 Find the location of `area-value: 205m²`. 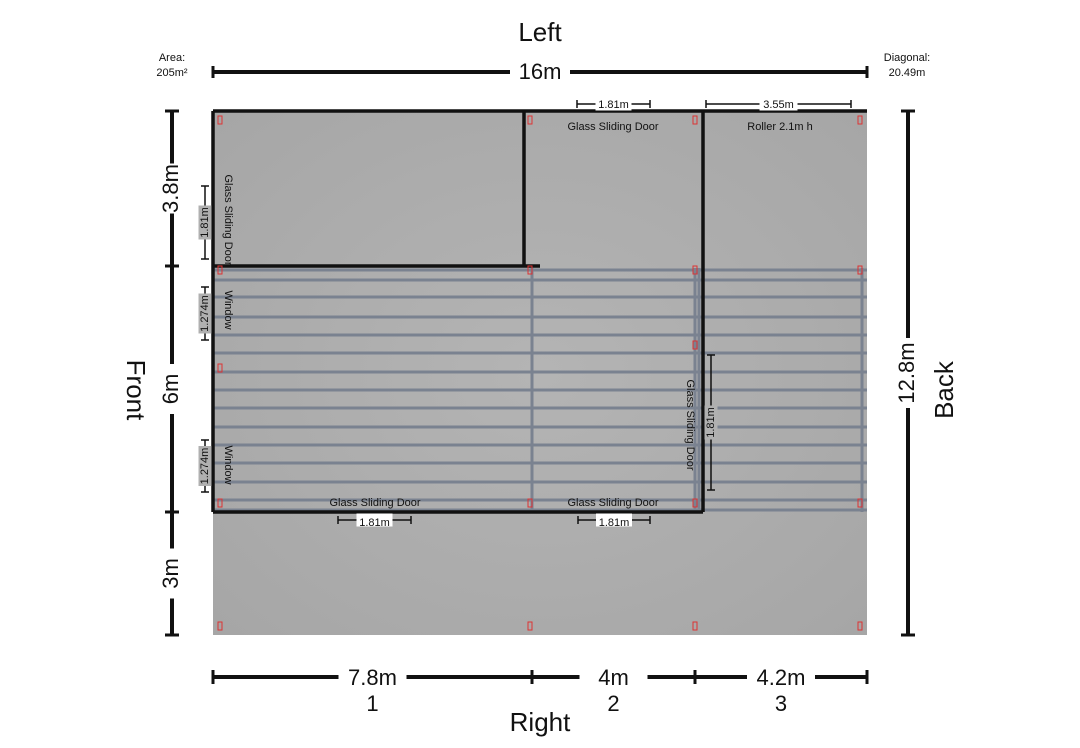

area-value: 205m² is located at coordinates (172, 73).